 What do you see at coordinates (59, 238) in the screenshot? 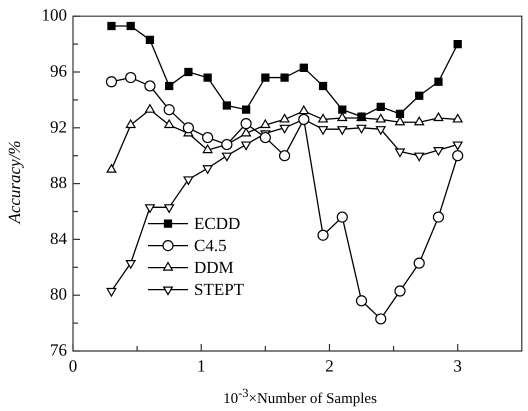
I see `y-tick-label: 84` at bounding box center [59, 238].